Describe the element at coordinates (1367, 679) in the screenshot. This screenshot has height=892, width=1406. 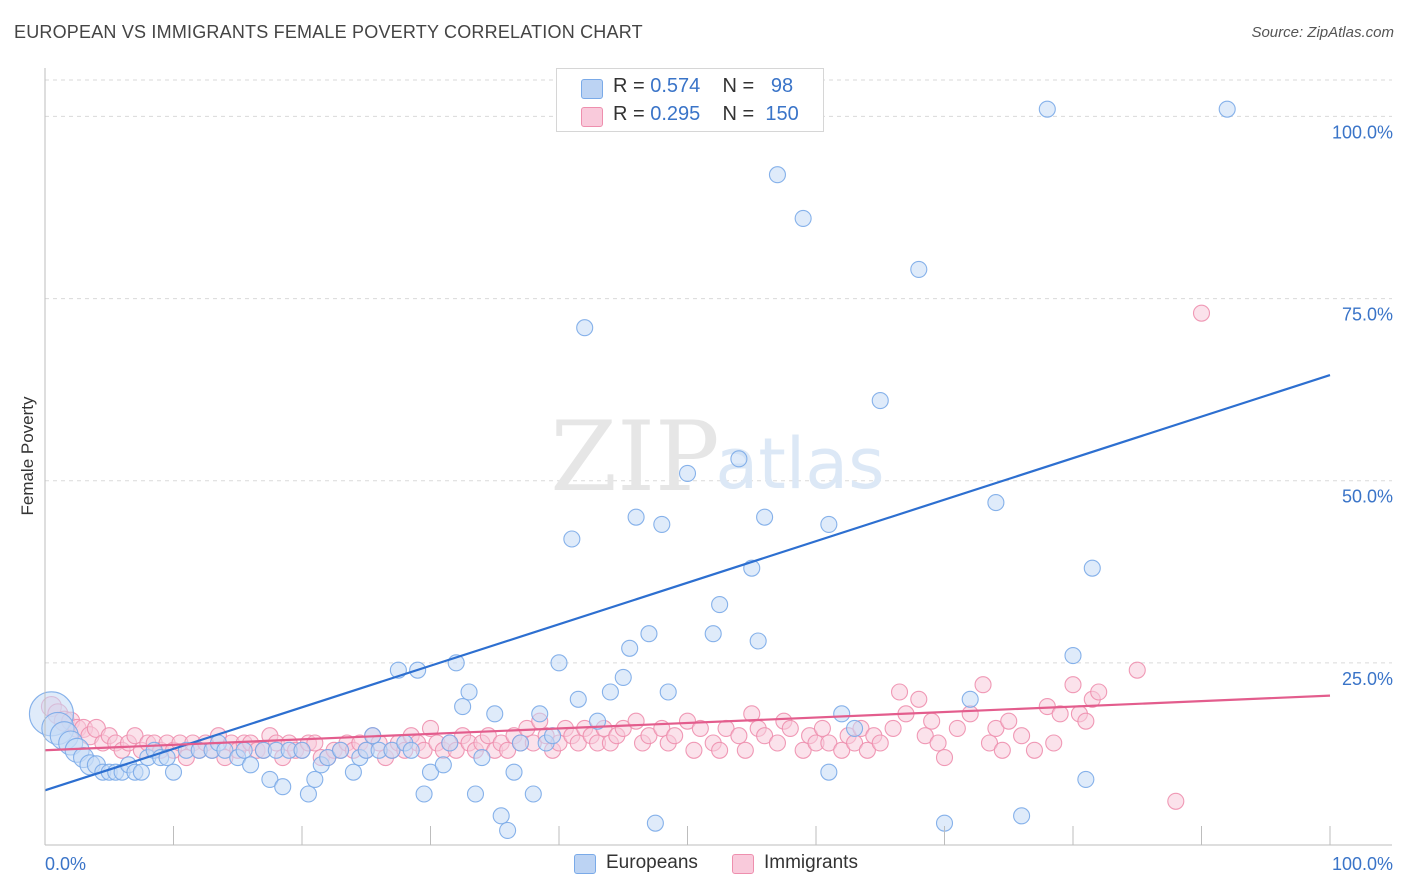
I see `y-tick-label: 25.0%` at that location.